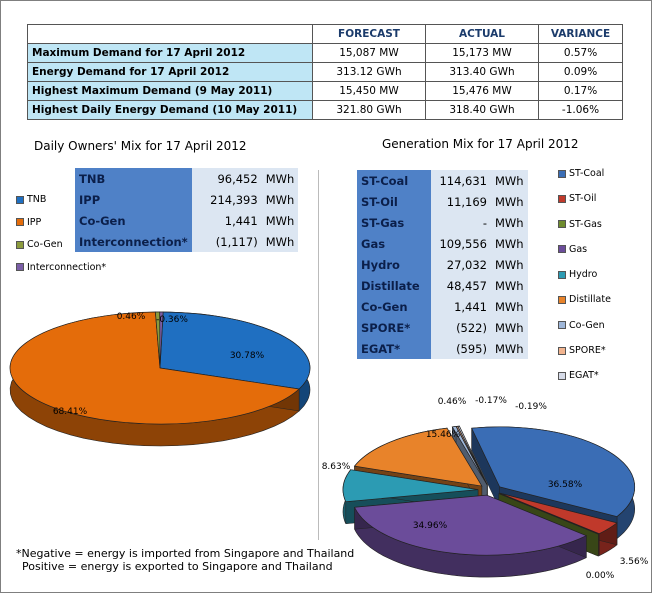 The width and height of the screenshot is (652, 593). I want to click on generation-row: Hydro 27,032 MWh, so click(442, 264).